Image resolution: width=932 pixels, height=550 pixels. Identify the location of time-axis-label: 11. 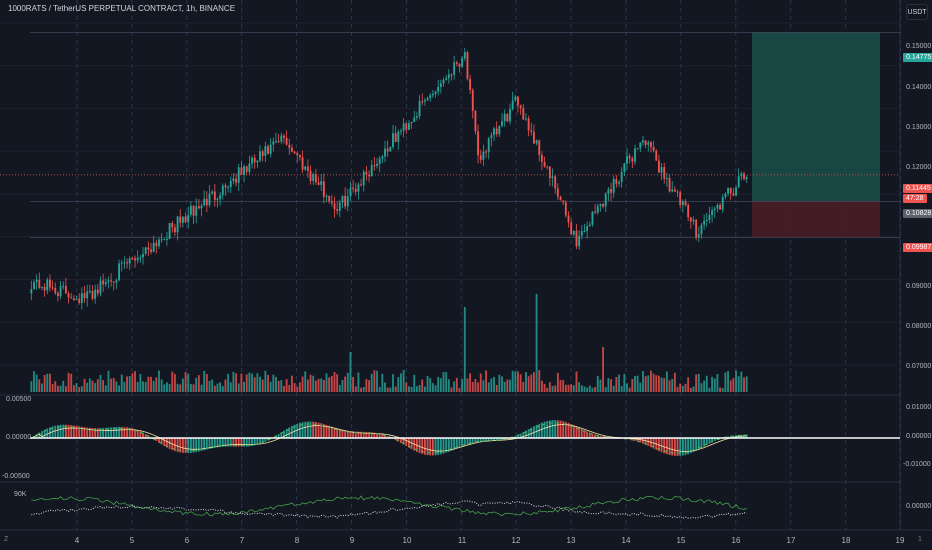
(462, 540).